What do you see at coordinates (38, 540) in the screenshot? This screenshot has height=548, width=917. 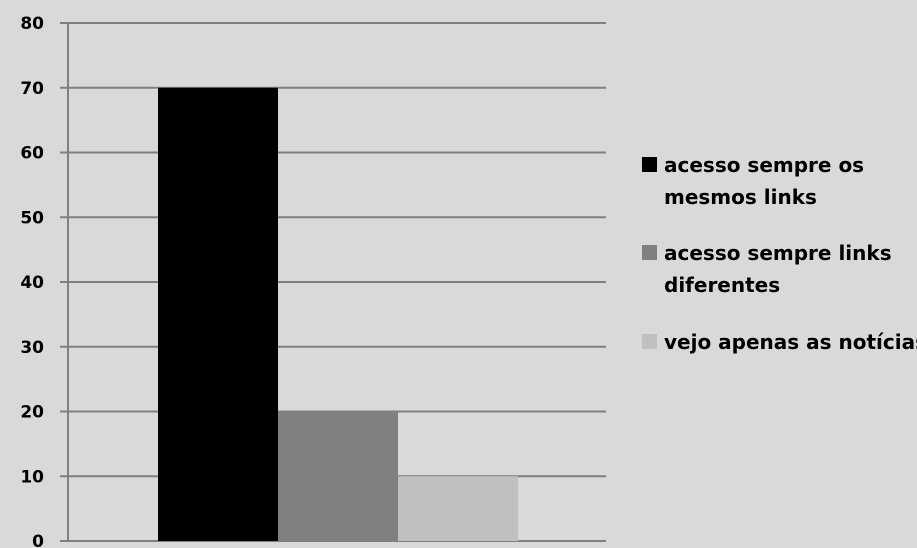 I see `y-tick-label: 0` at bounding box center [38, 540].